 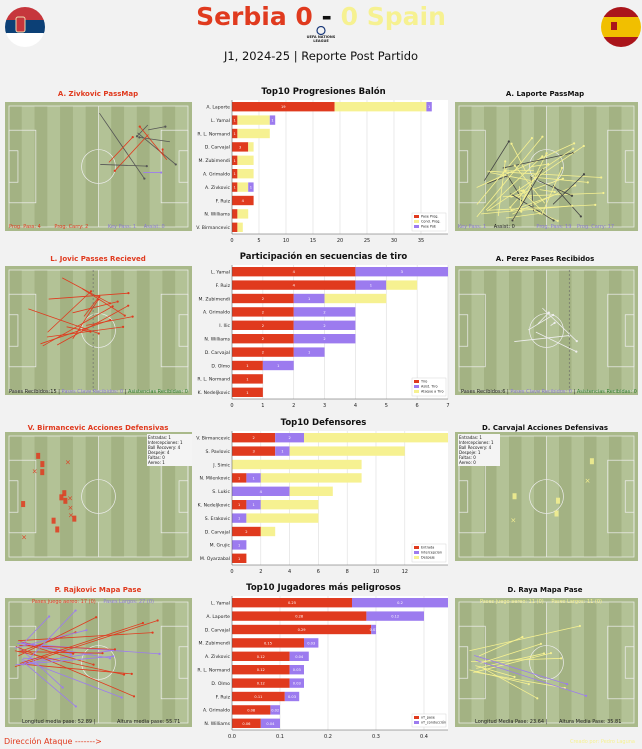 What do you see at coordinates (304, 16) in the screenshot?
I see `home-score: 0` at bounding box center [304, 16].